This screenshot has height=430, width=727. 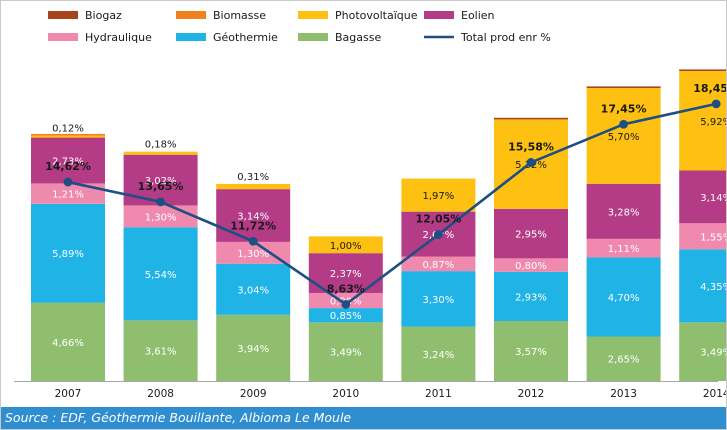 What do you see at coordinates (239, 15) in the screenshot?
I see `legend-label-biomasse: Biomasse` at bounding box center [239, 15].